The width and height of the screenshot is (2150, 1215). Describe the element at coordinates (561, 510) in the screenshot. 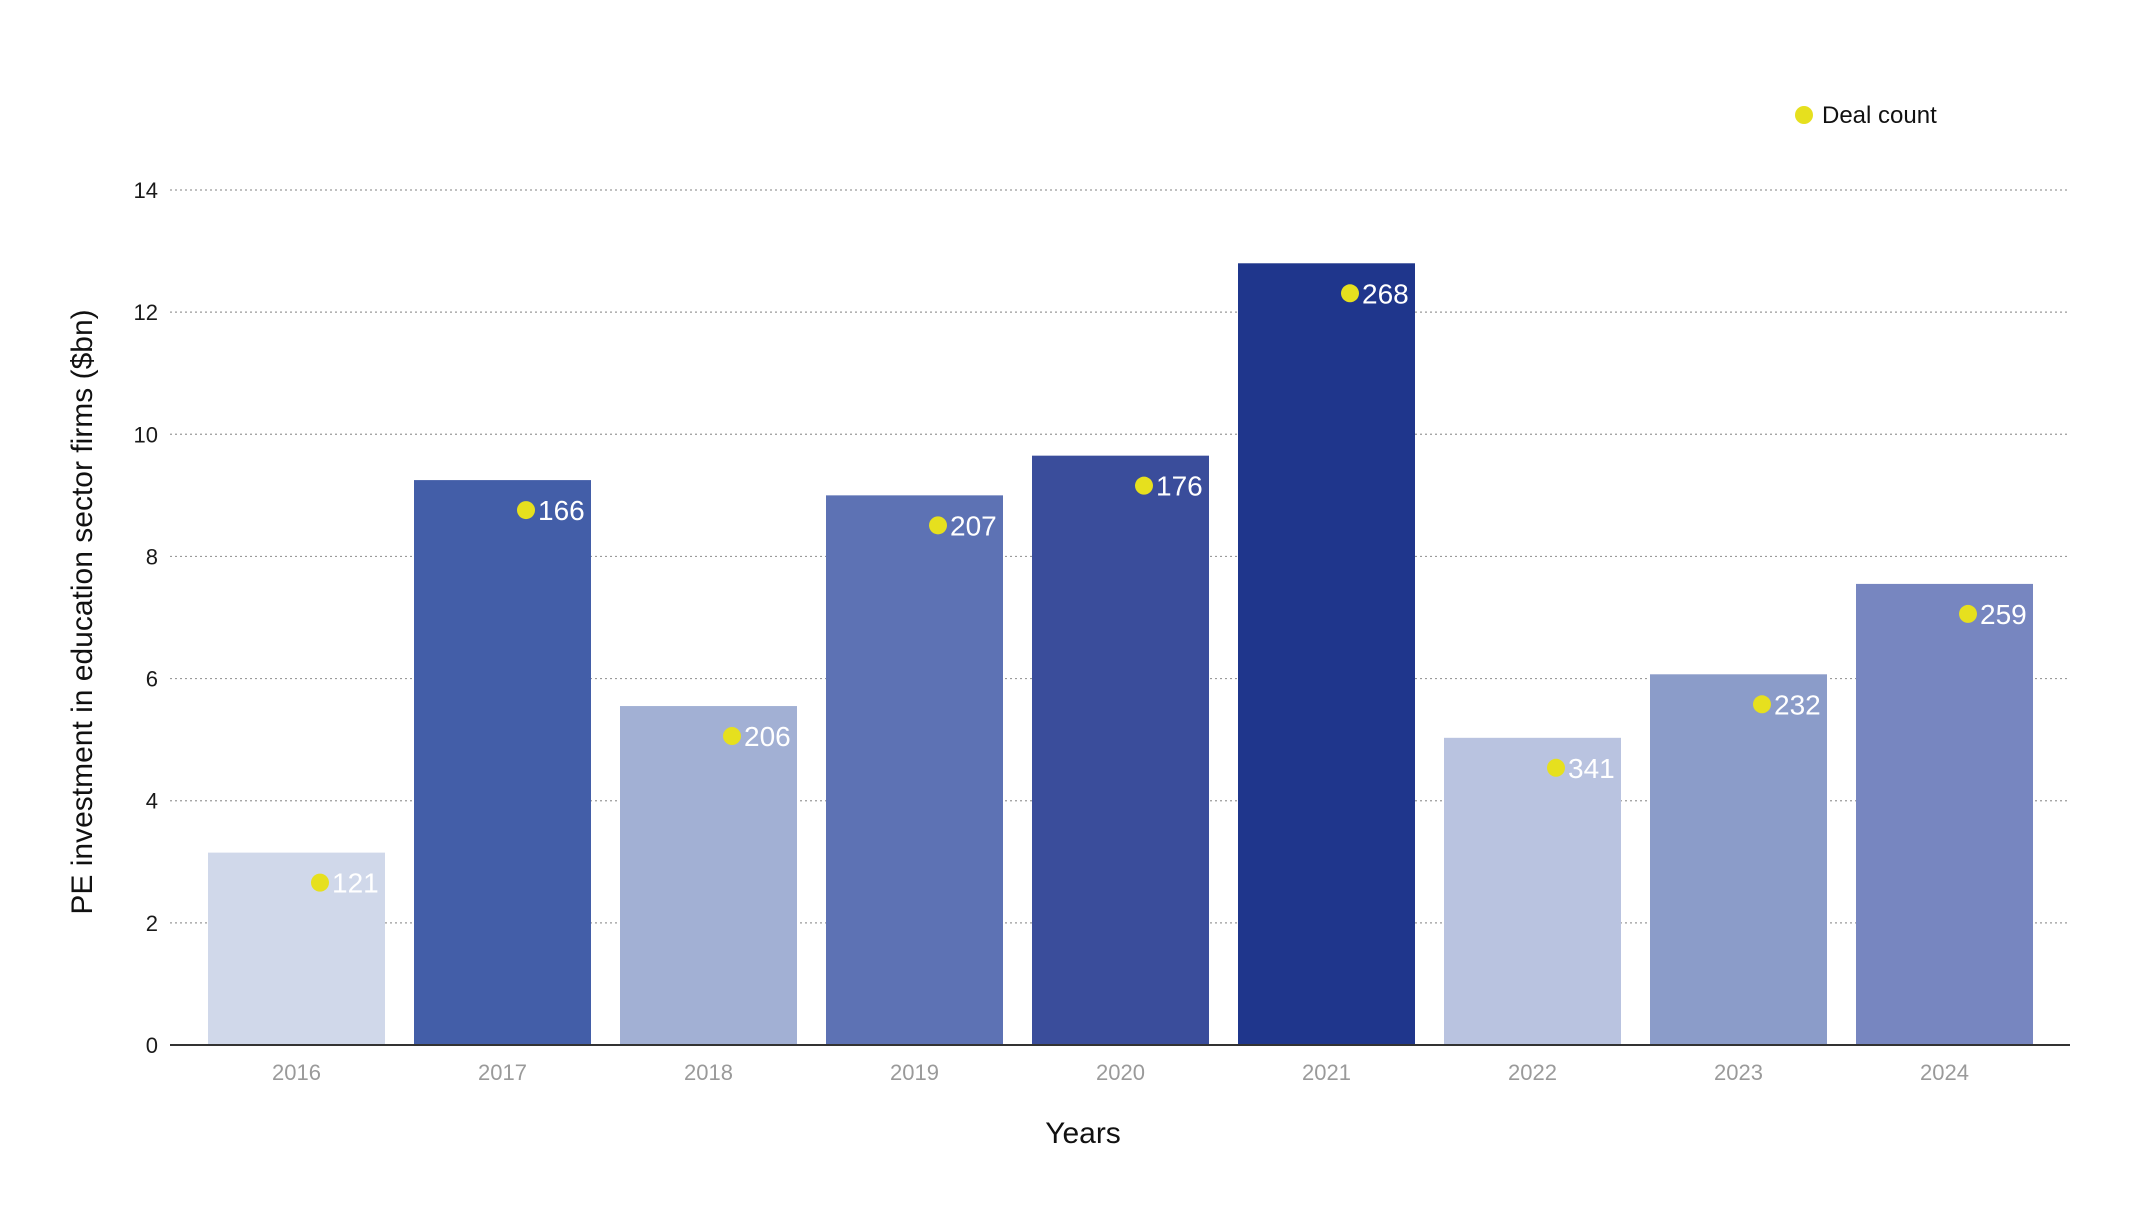

I see `deal-count-label: 166` at that location.